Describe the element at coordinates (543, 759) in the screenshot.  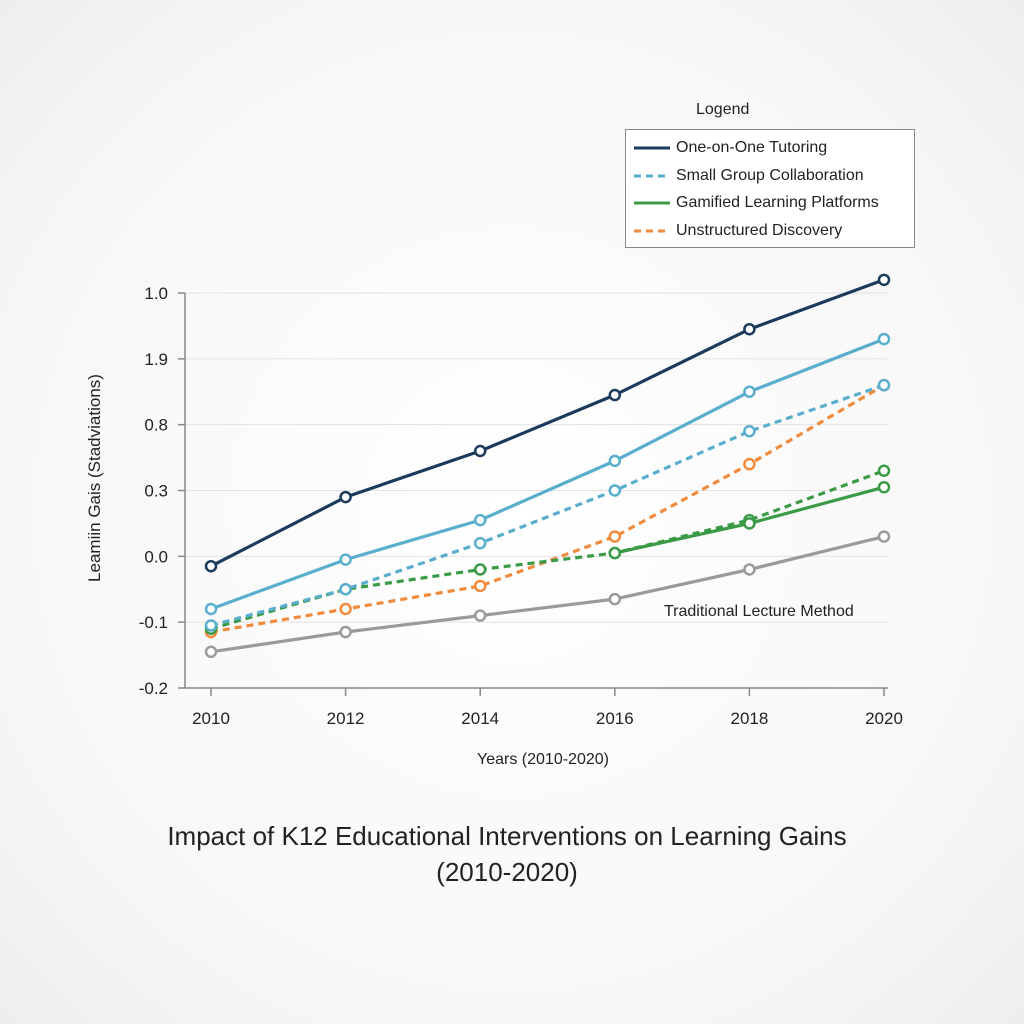
I see `x-axis-label: Years (2010-2020)` at that location.